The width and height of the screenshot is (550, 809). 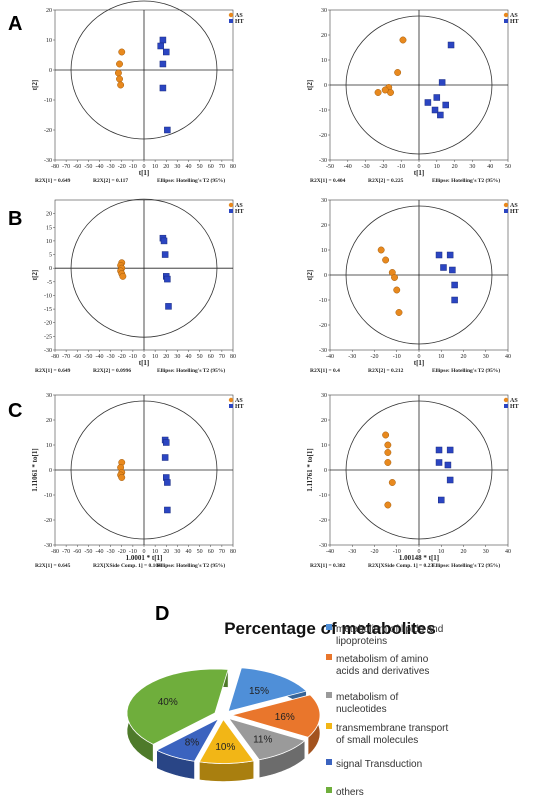 I want to click on footer-r2x1: R2X[1] = 0.4, so click(x=325, y=371).